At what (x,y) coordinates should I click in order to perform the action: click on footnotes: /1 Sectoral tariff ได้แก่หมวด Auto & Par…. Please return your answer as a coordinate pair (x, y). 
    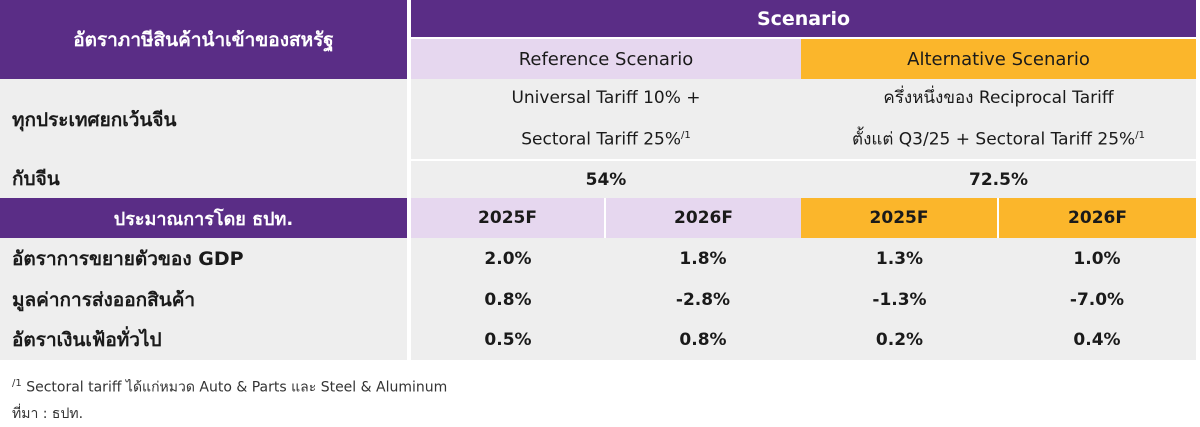
    Looking at the image, I should click on (229, 399).